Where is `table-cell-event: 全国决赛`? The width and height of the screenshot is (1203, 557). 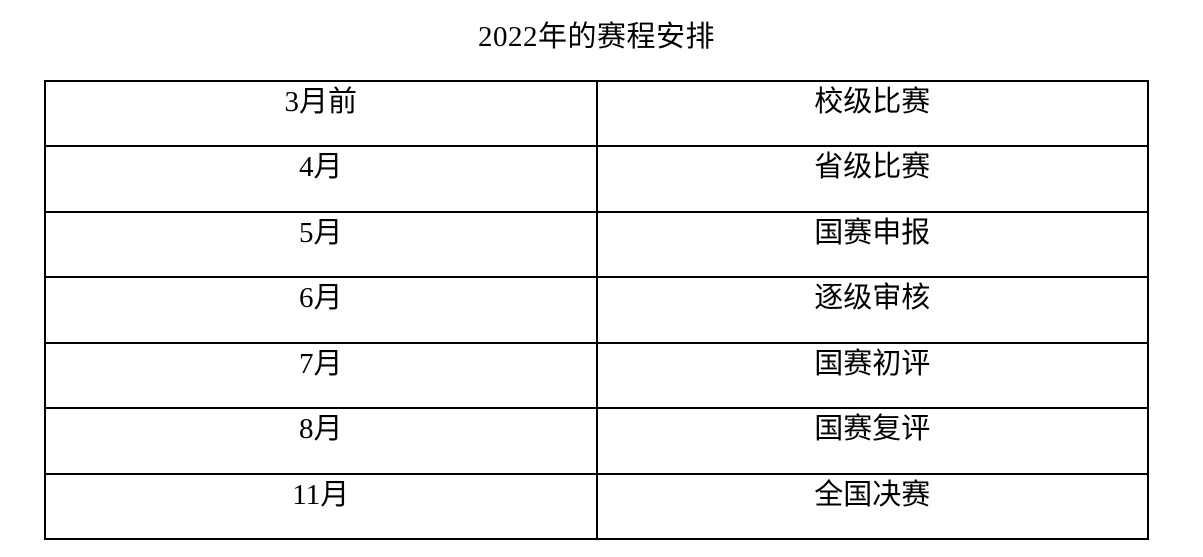
table-cell-event: 全国决赛 is located at coordinates (872, 506).